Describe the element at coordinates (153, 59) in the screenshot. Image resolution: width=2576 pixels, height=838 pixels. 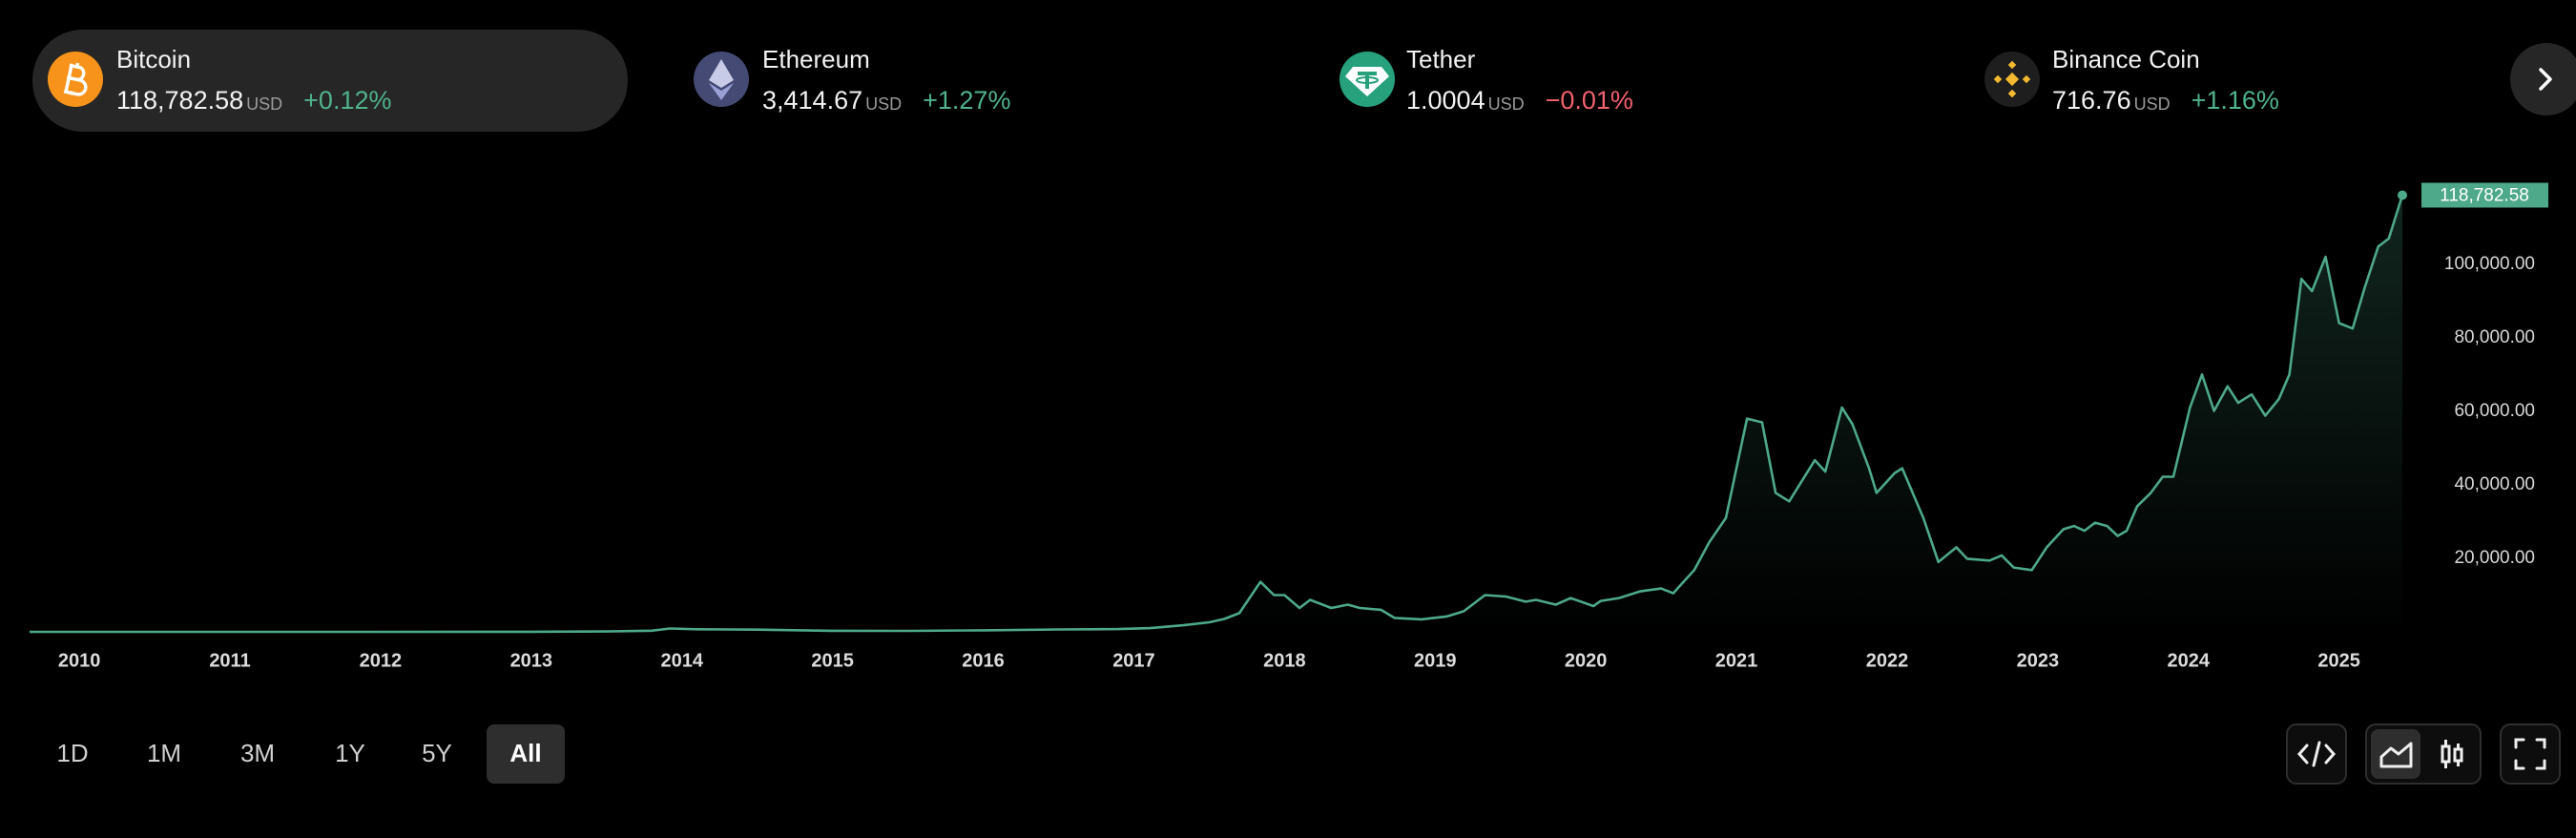
I see `ticker-name: Bitcoin` at that location.